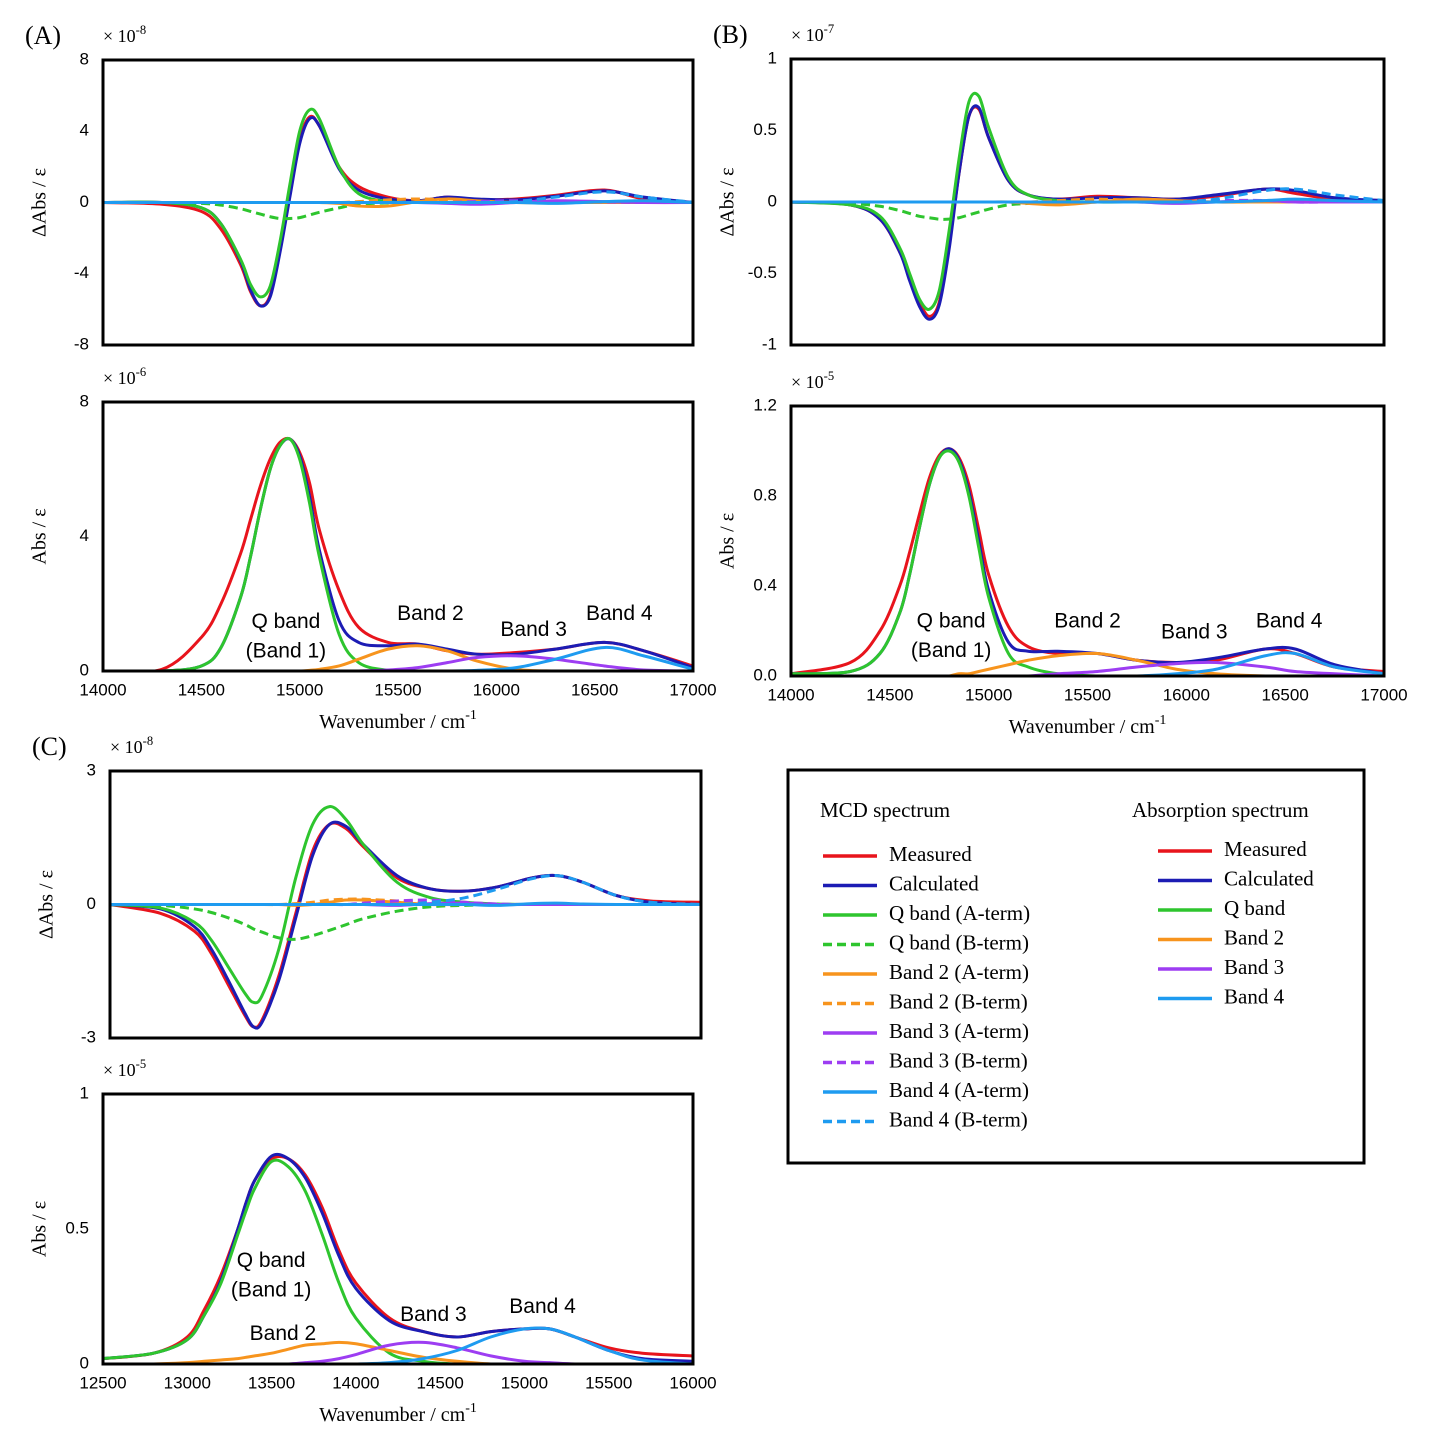 The height and width of the screenshot is (1440, 1434). Describe the element at coordinates (619, 613) in the screenshot. I see `band-annotation: Band 4` at that location.